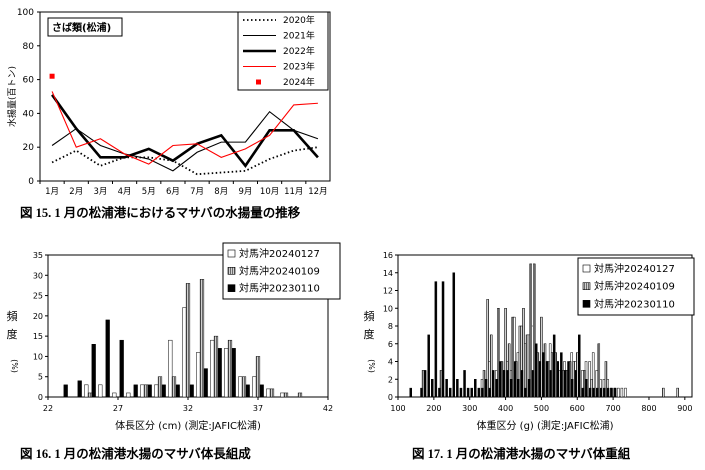 The height and width of the screenshot is (470, 705). I want to click on bar-対馬沖20230110-350, so click(489, 392).